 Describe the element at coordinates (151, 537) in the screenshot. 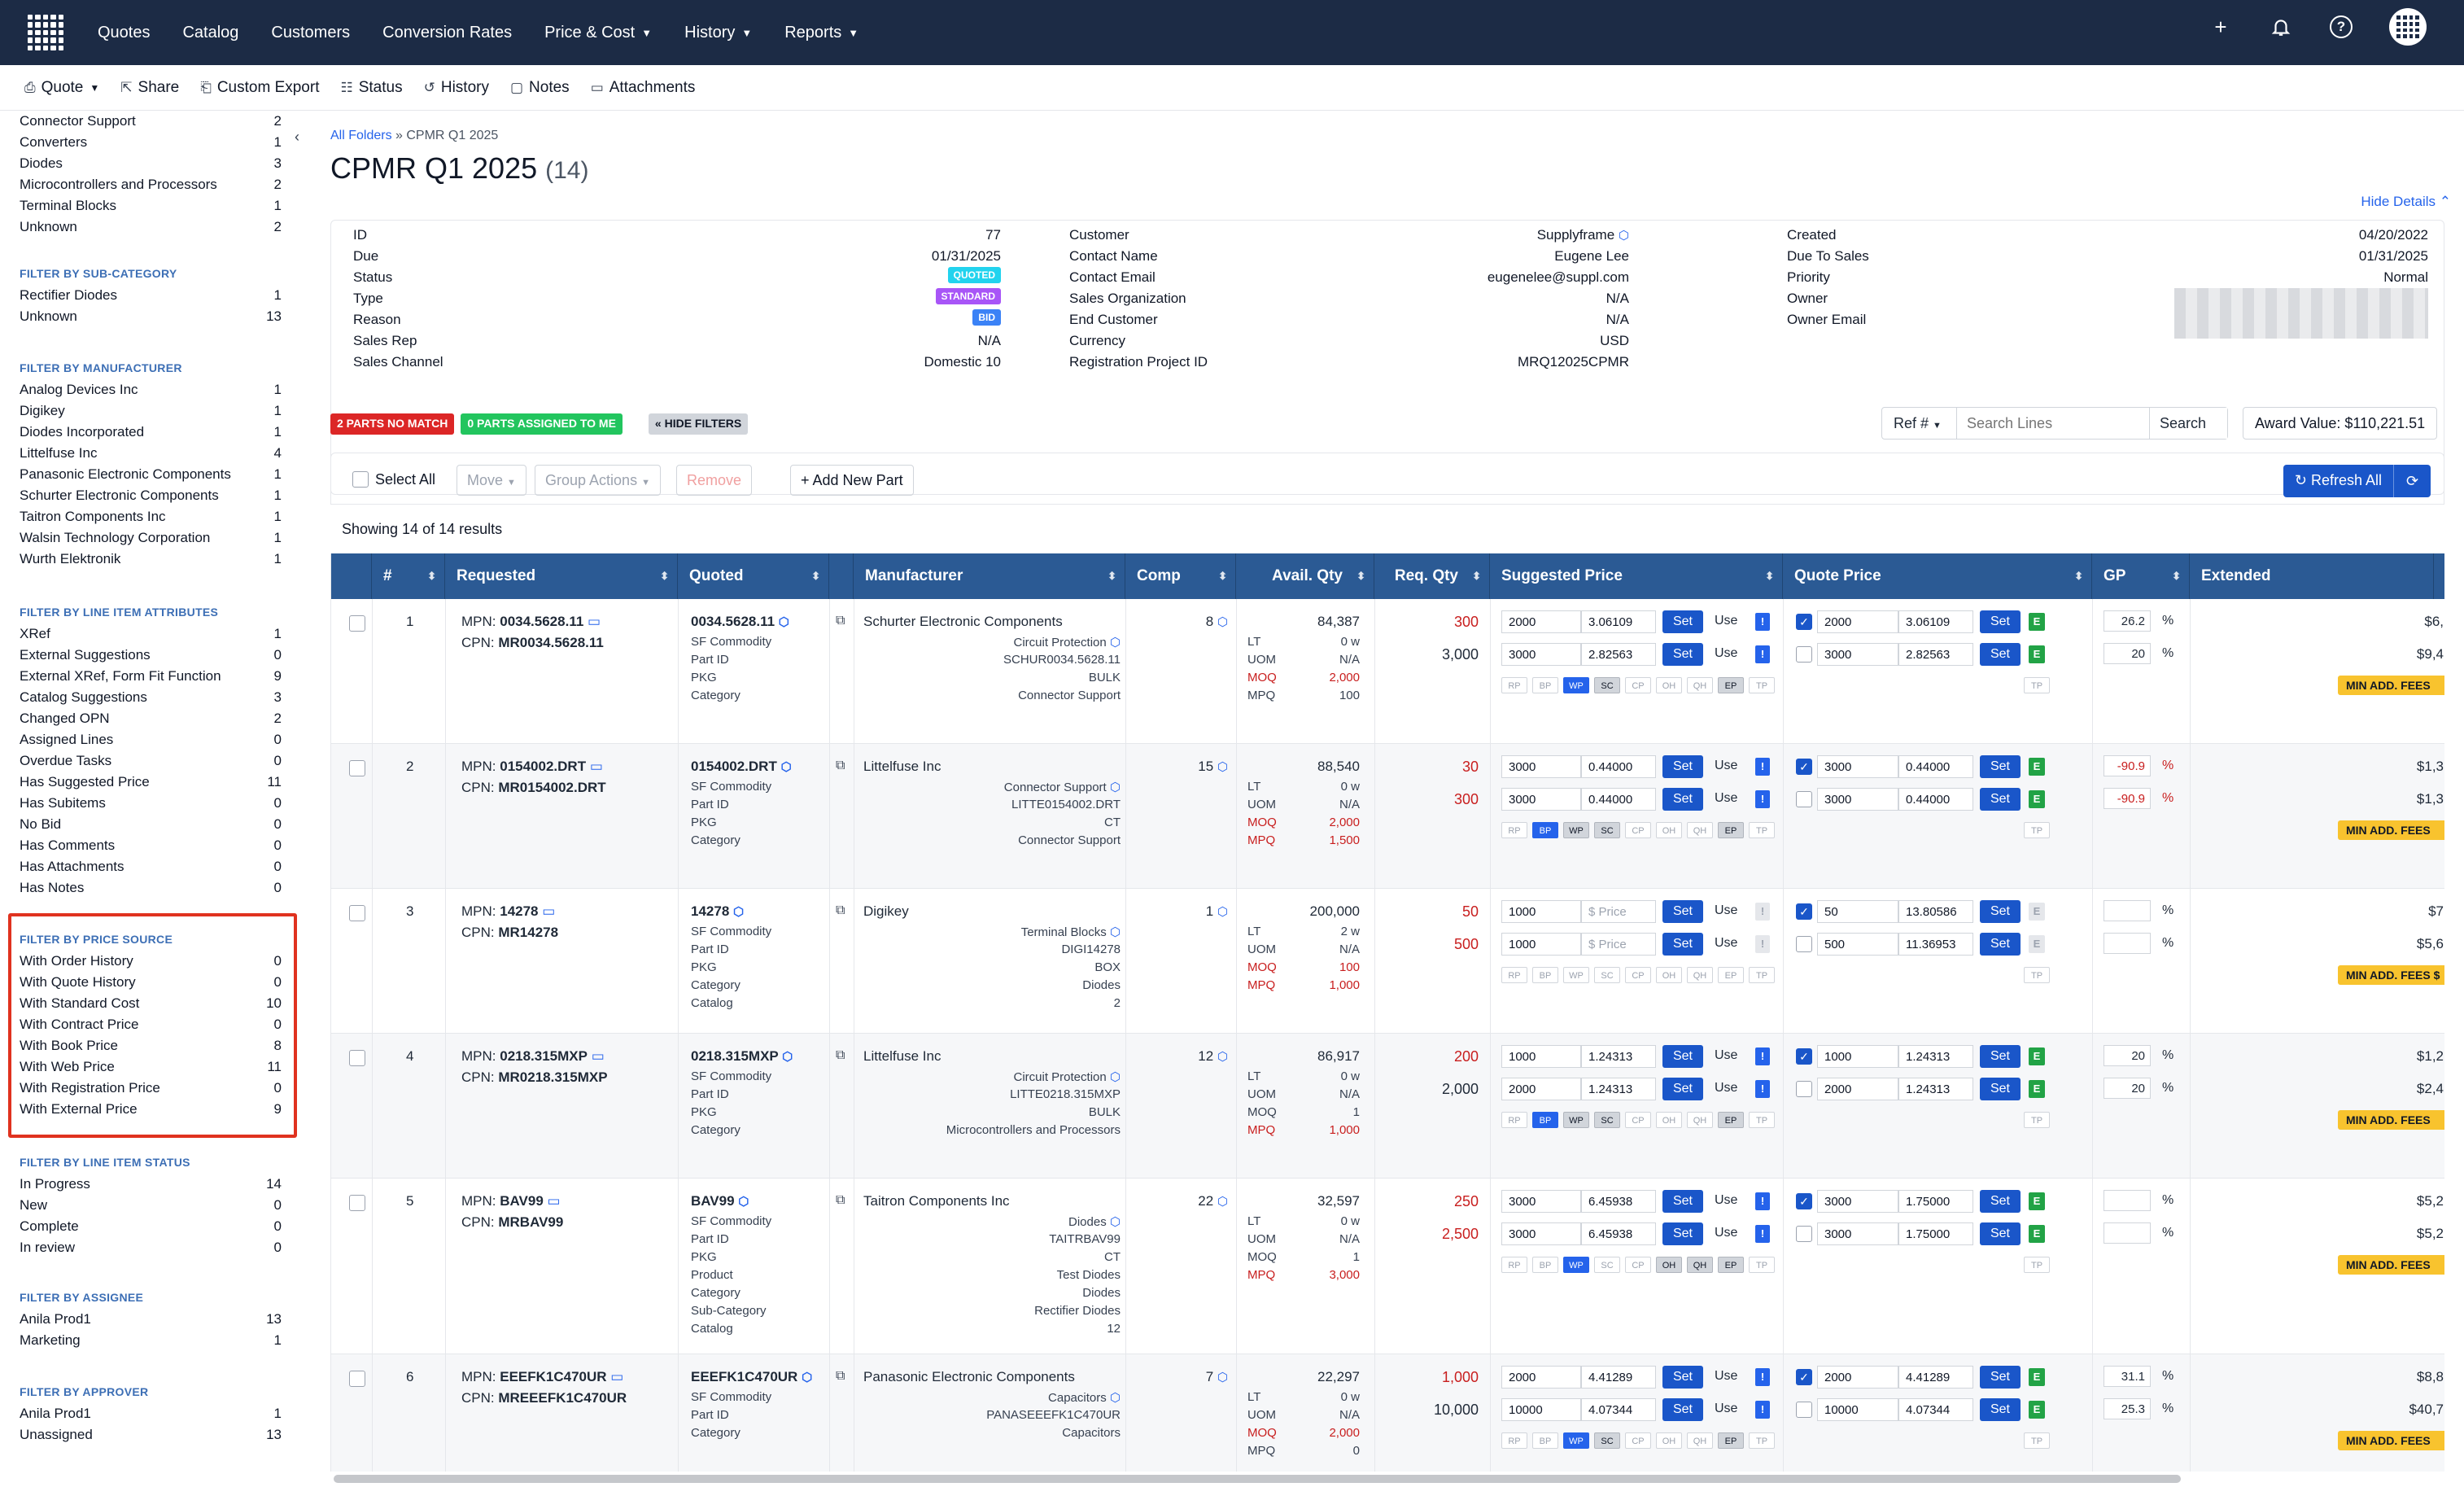

I see `filter-item: Walsin Technology Corporation 1` at that location.